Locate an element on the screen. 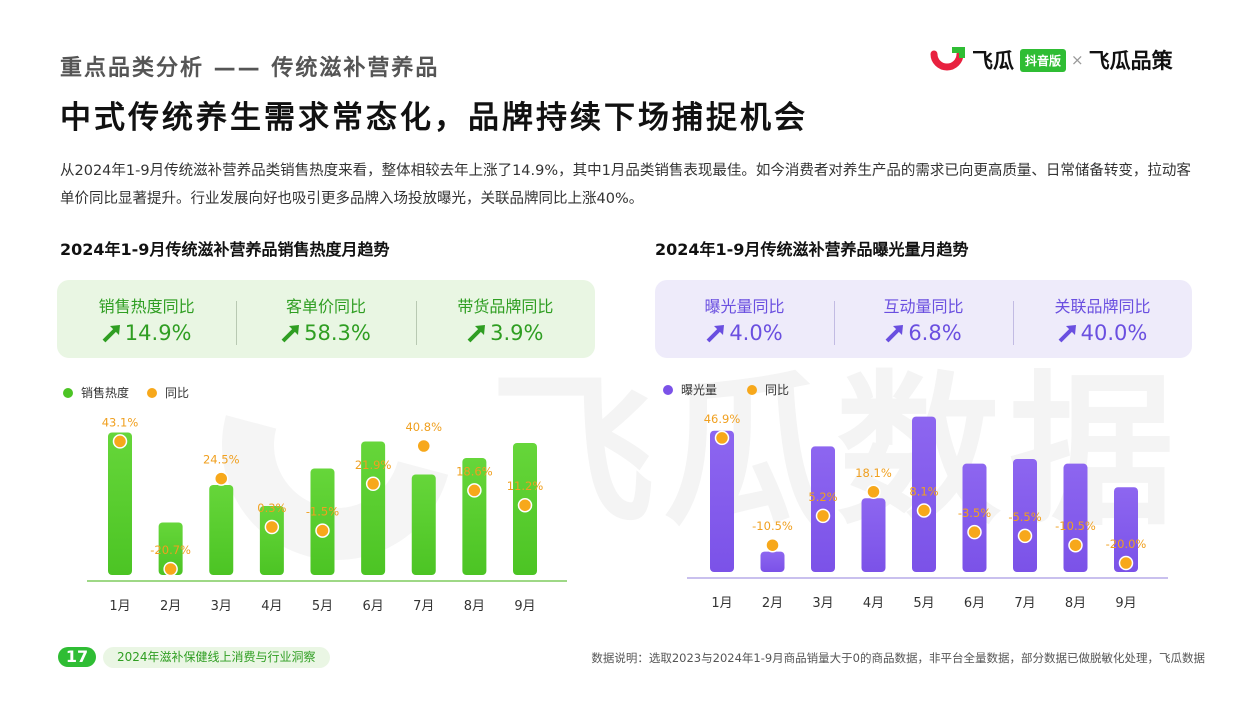 Image resolution: width=1250 pixels, height=703 pixels. yoy-data-label: 18.6% is located at coordinates (474, 471).